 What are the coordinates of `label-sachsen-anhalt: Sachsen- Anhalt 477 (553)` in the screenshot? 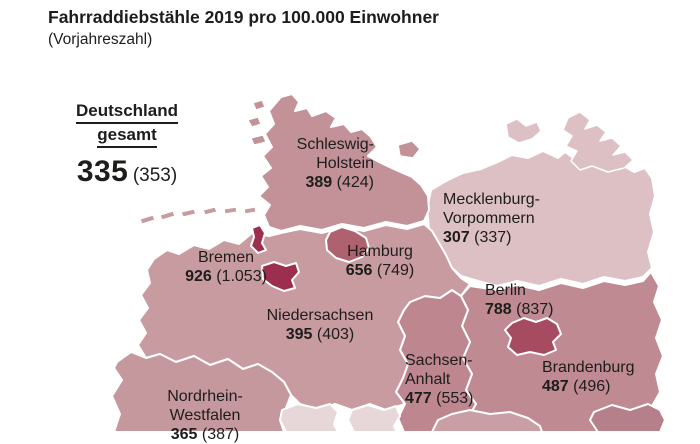 It's located at (460, 379).